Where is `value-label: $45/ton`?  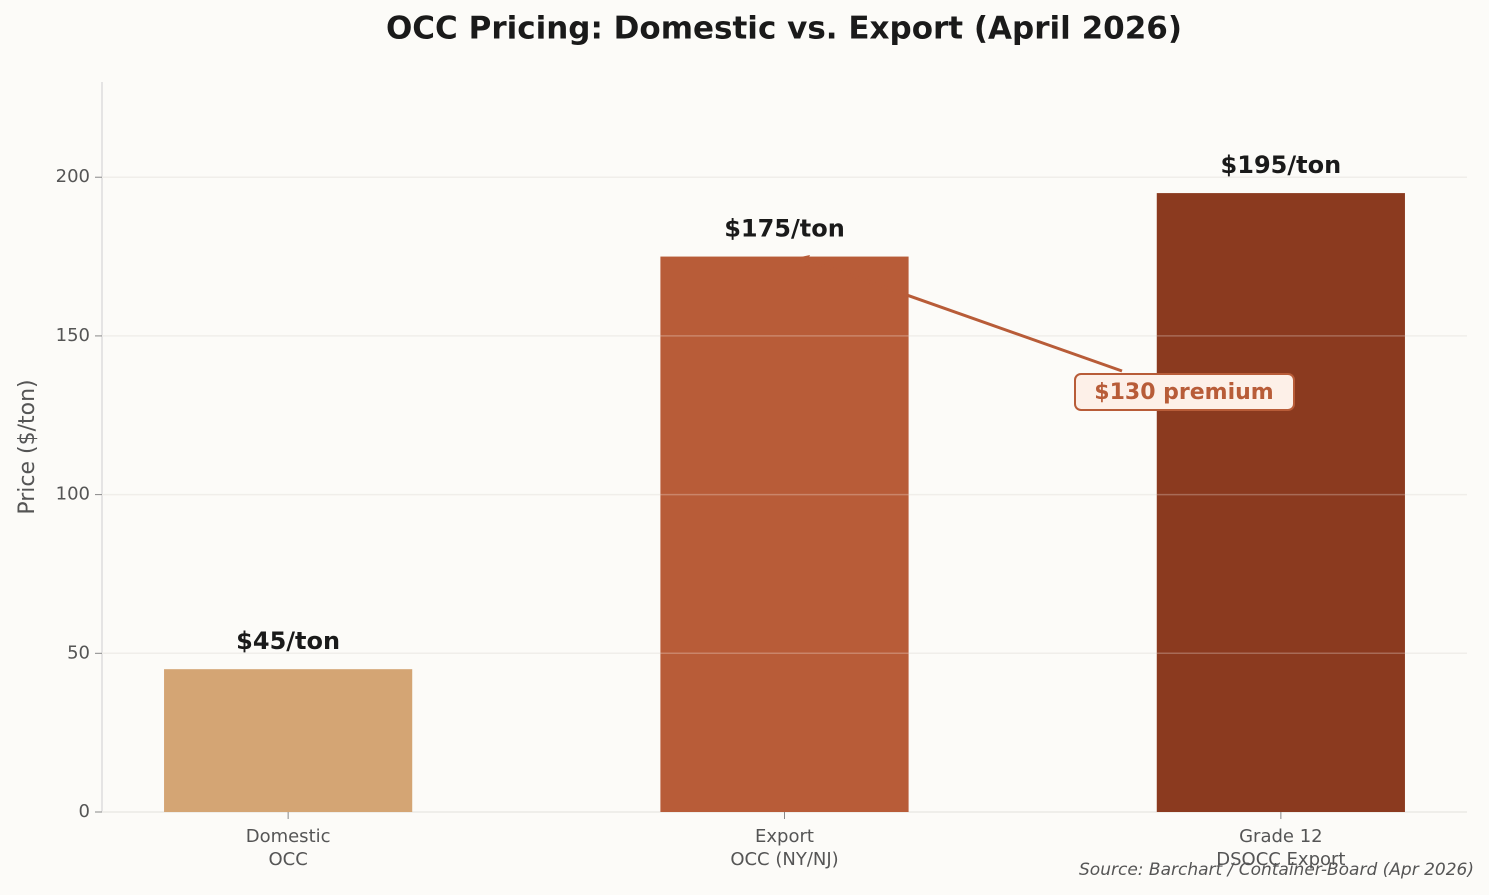
value-label: $45/ton is located at coordinates (288, 641).